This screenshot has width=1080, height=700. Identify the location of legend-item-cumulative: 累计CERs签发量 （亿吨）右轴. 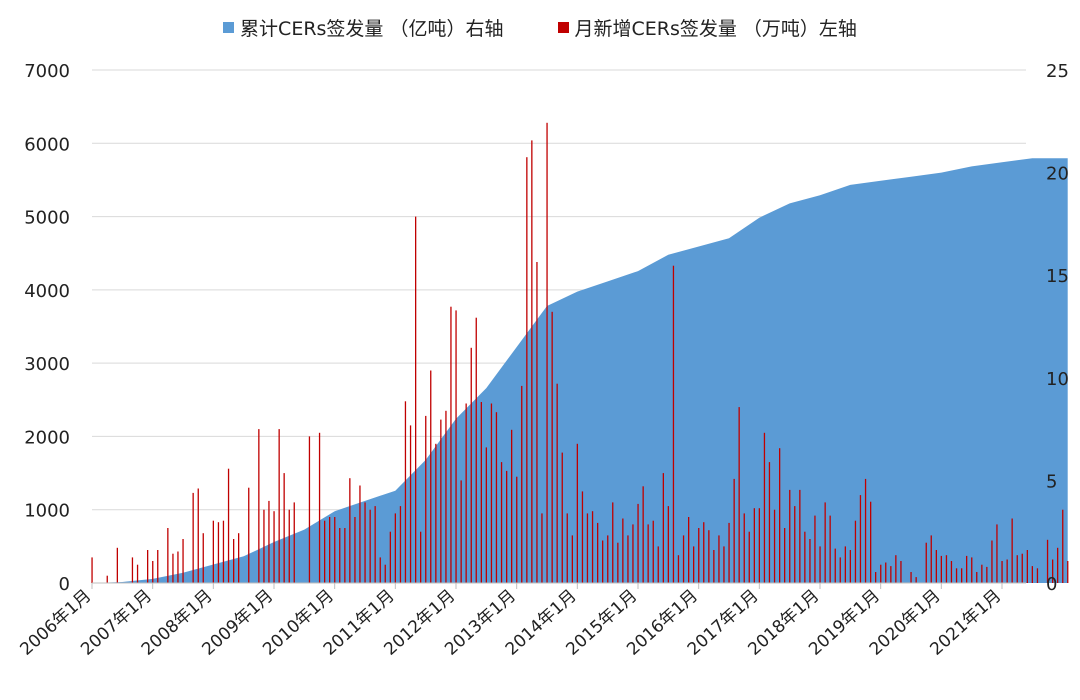
(363, 27).